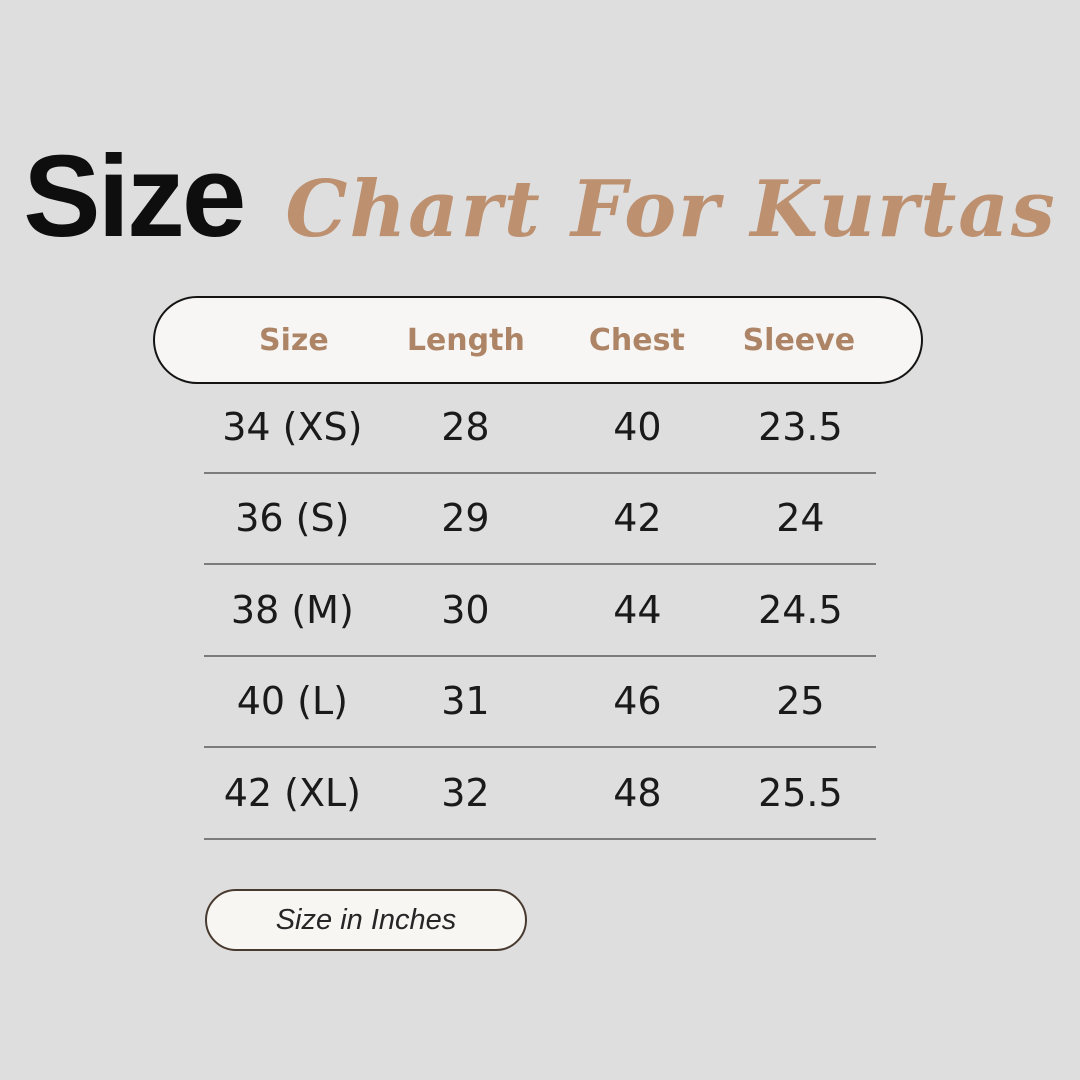  I want to click on table-row: 34 (XS) 28 40 23.5, so click(540, 428).